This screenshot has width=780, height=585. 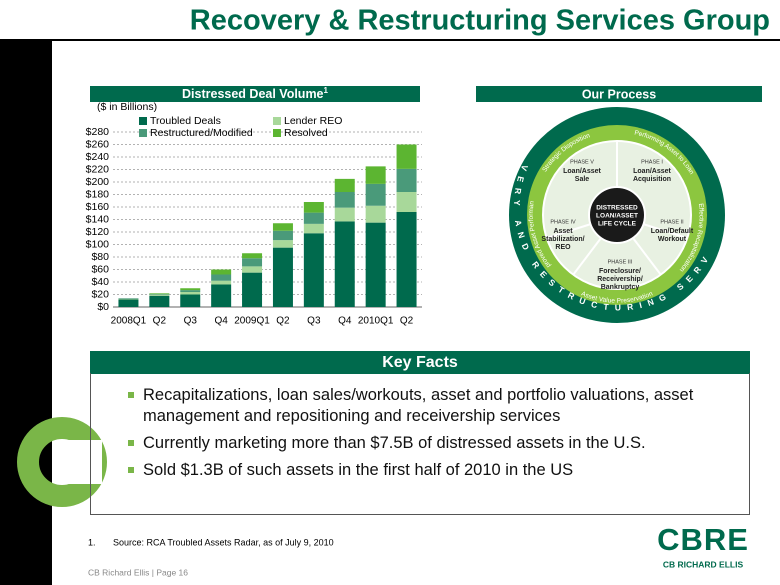 What do you see at coordinates (100, 294) in the screenshot?
I see `y-tick-label: $20` at bounding box center [100, 294].